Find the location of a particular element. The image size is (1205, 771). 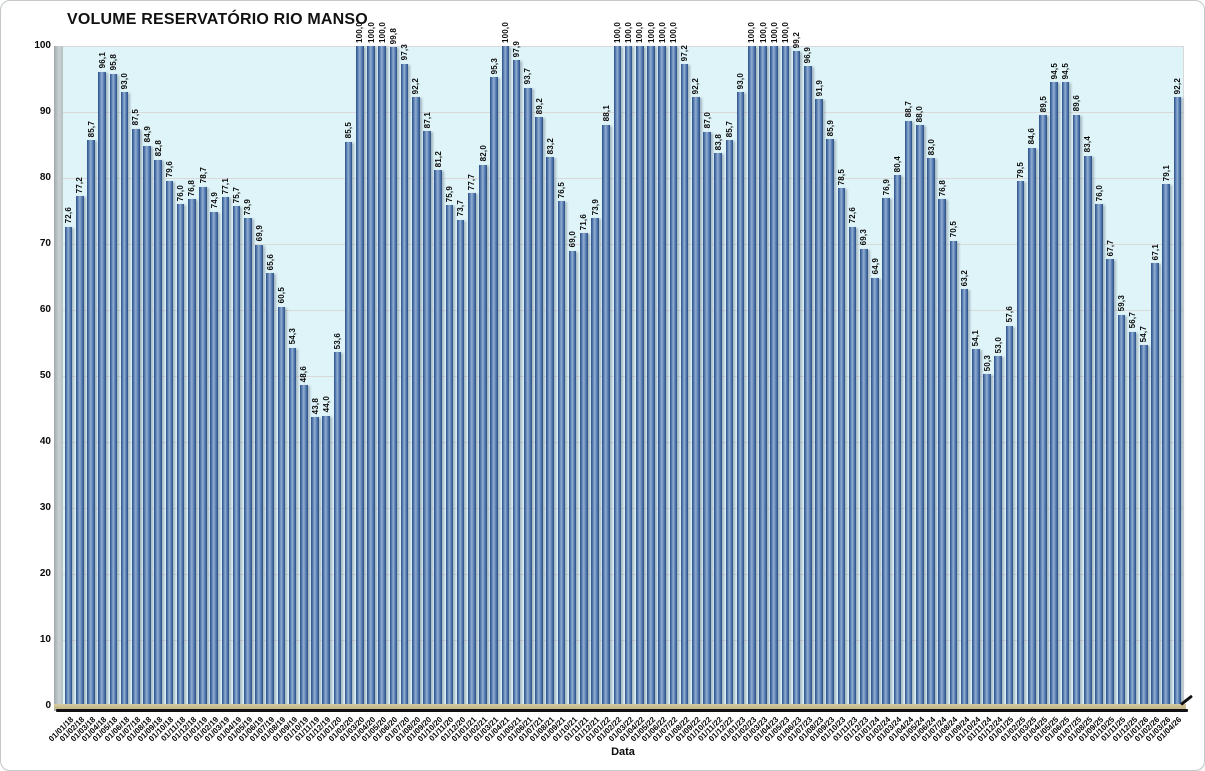

bar-value-label: 96,9 is located at coordinates (808, 55).